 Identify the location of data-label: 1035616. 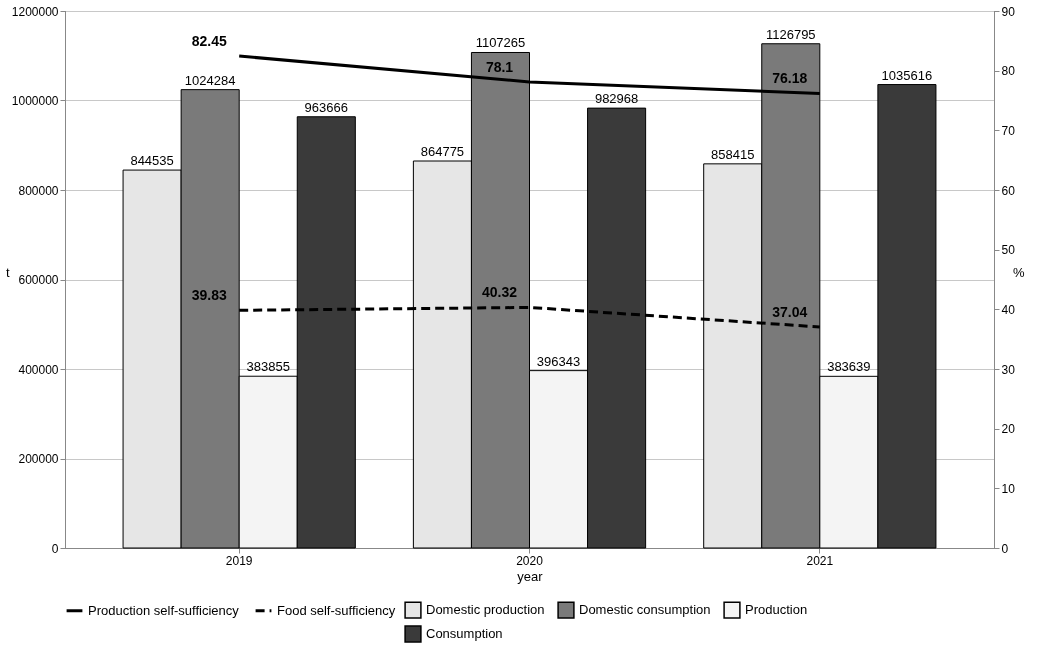
(907, 75).